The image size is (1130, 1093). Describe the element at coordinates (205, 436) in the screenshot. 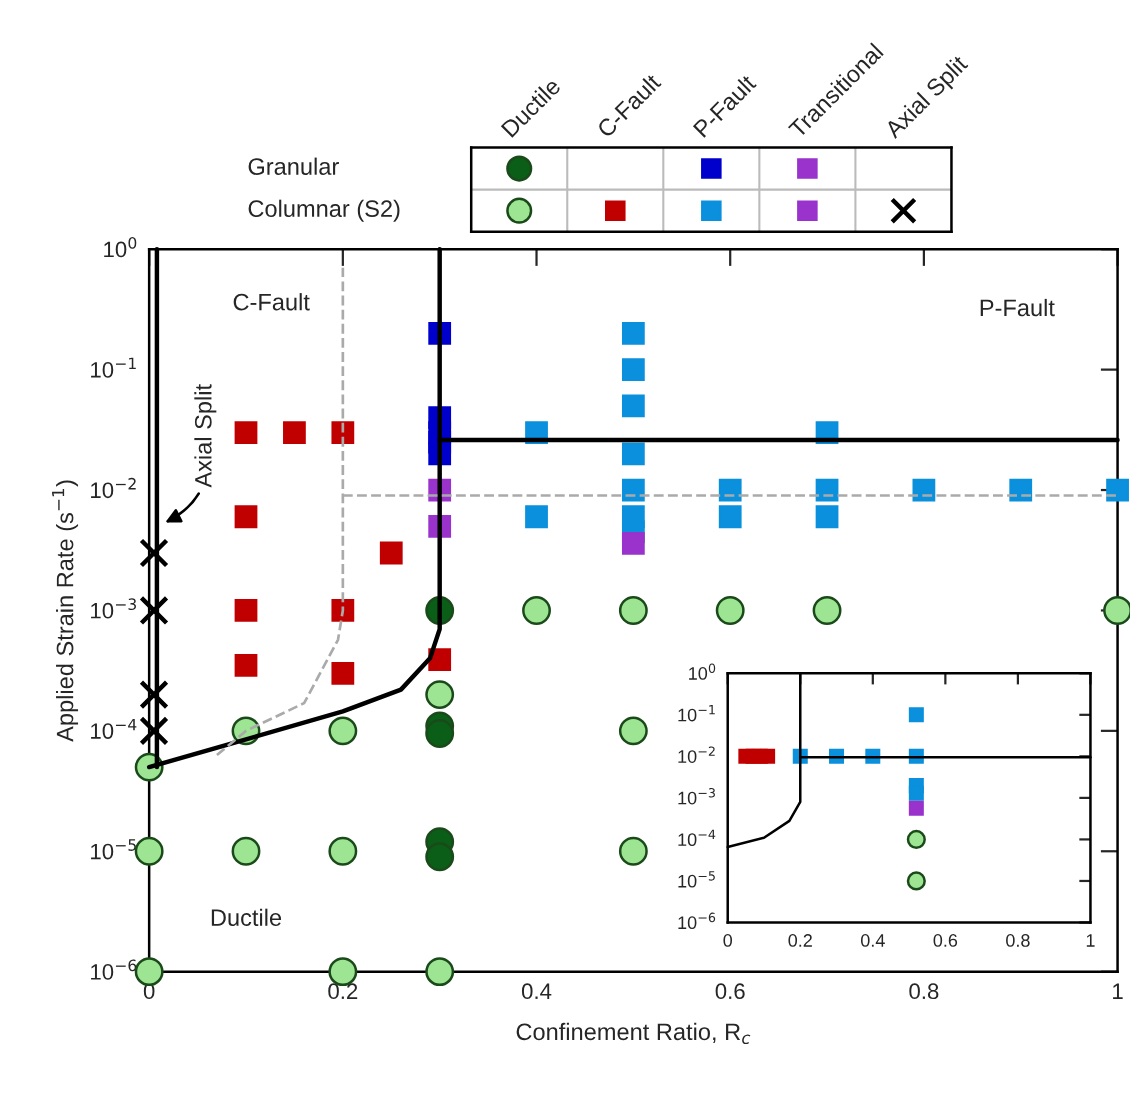

I see `annotation: Axial Split` at that location.